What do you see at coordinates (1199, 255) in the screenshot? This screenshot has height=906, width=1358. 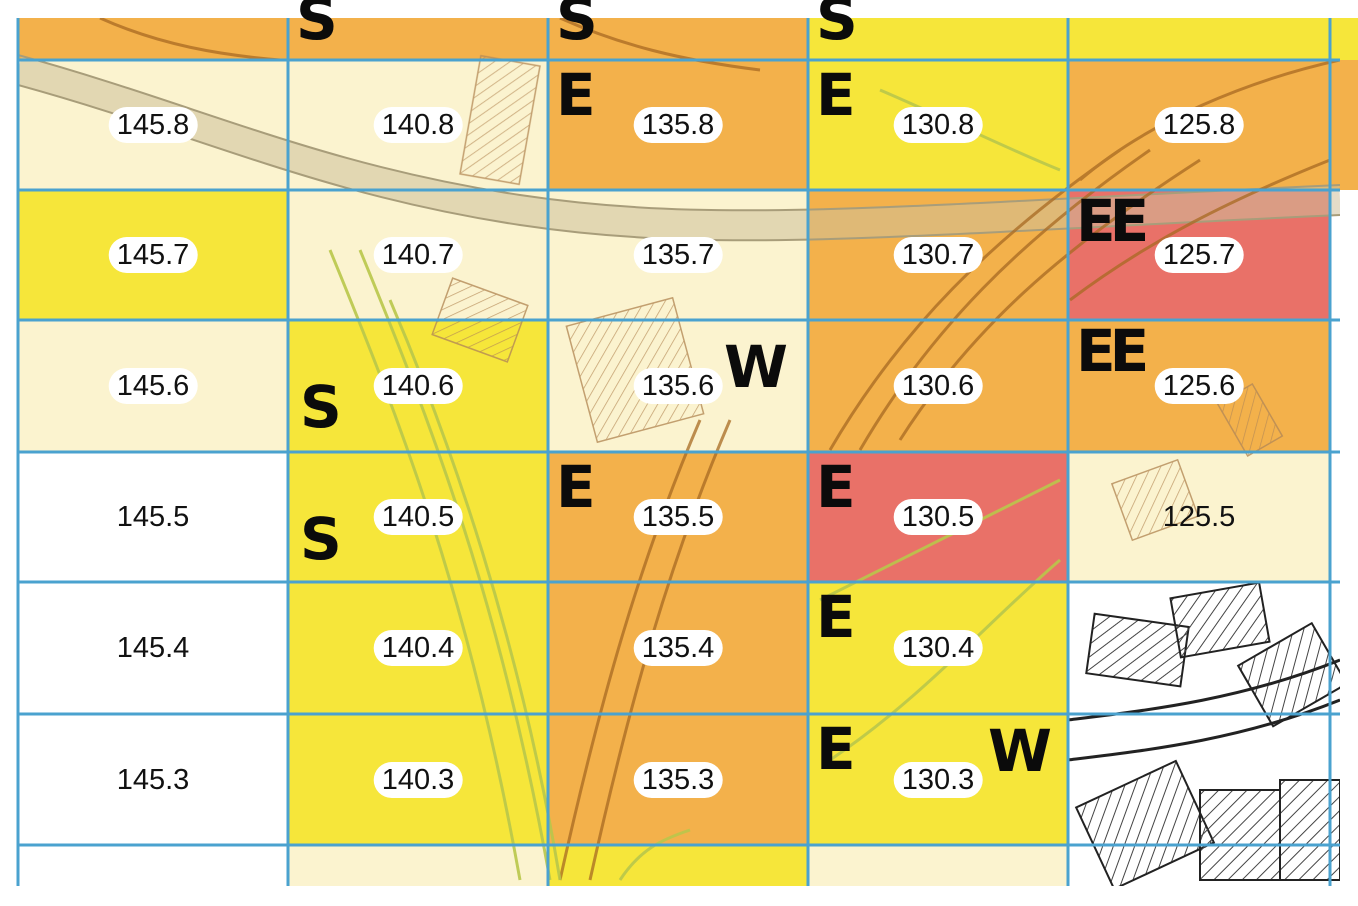 I see `grid-value-label: 125.7` at bounding box center [1199, 255].